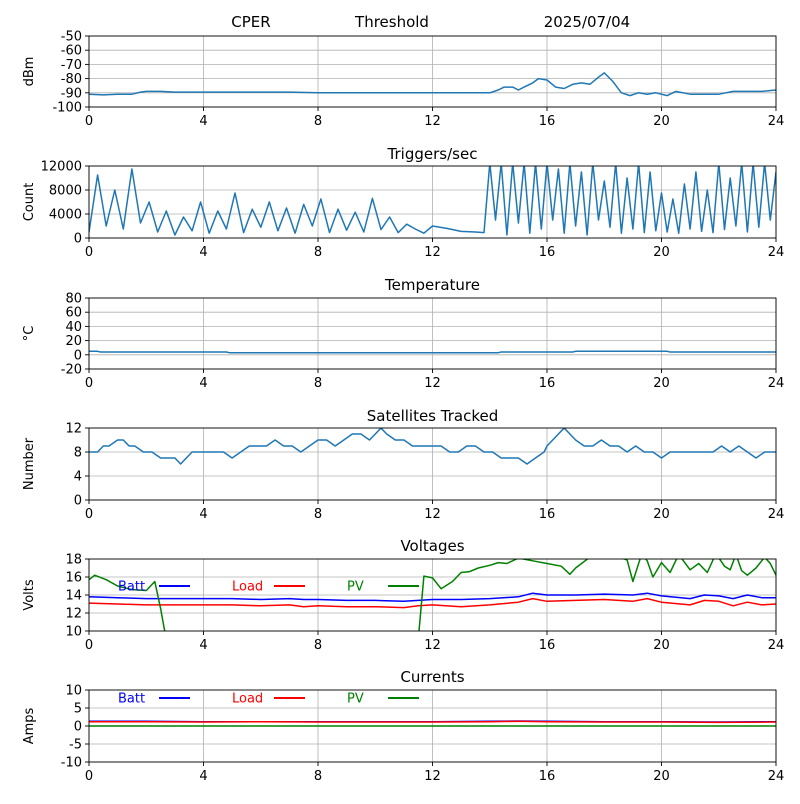 The width and height of the screenshot is (800, 804). What do you see at coordinates (203, 383) in the screenshot?
I see `temperature-xtick-label-1: 4` at bounding box center [203, 383].